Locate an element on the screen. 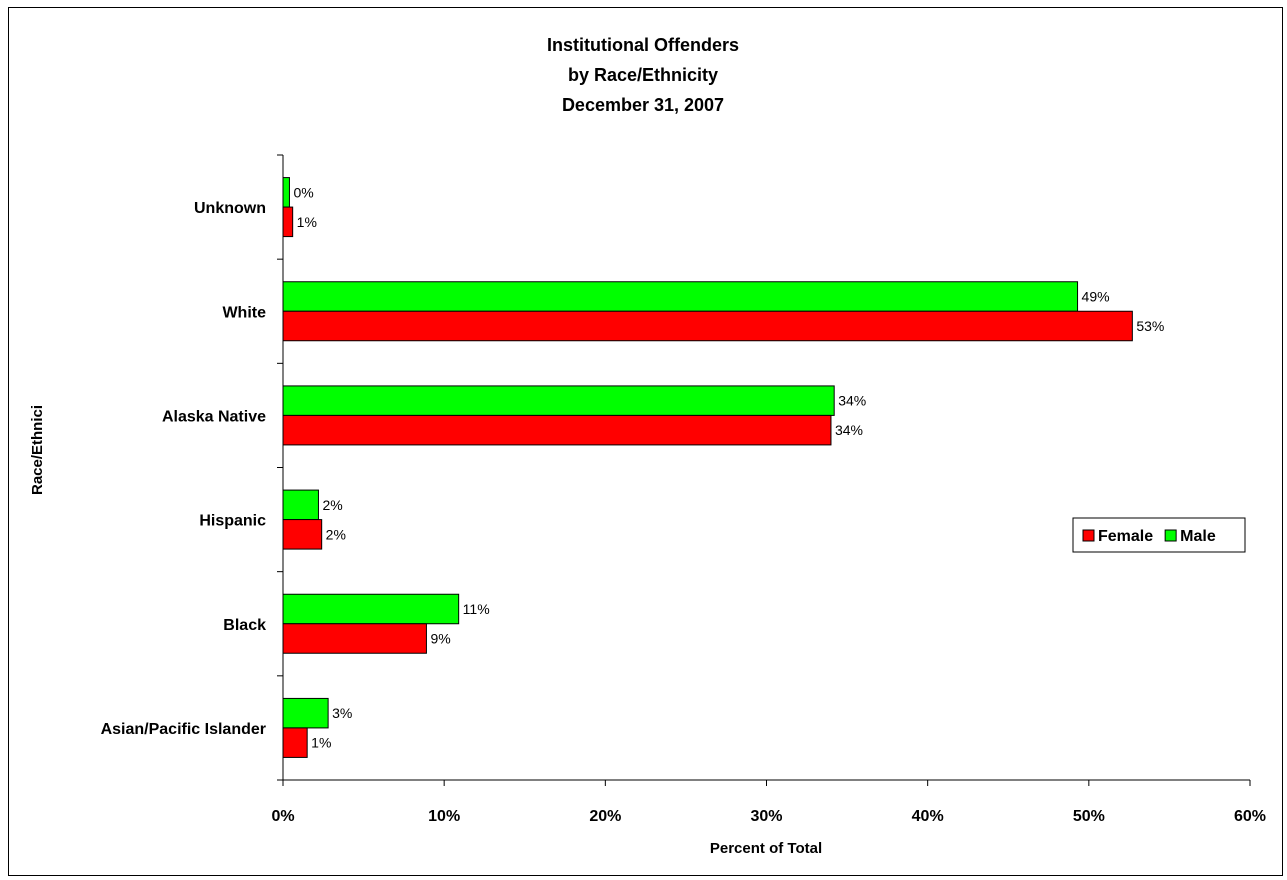 This screenshot has height=880, width=1287. chart-title-line-2: by Race/Ethnicity is located at coordinates (643, 75).